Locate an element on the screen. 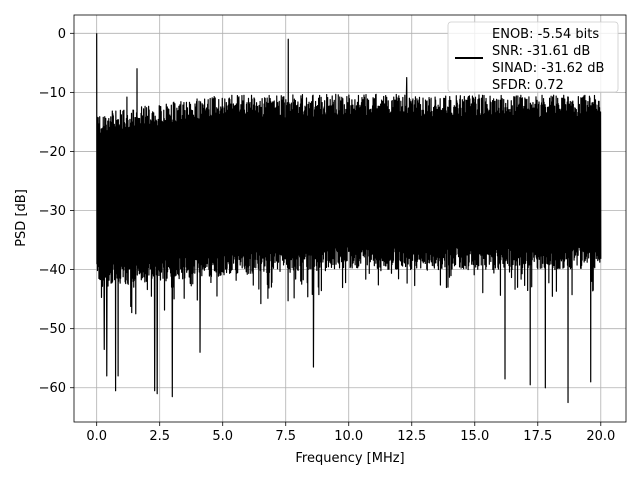  y-tick-label: −40 is located at coordinates (52, 270).